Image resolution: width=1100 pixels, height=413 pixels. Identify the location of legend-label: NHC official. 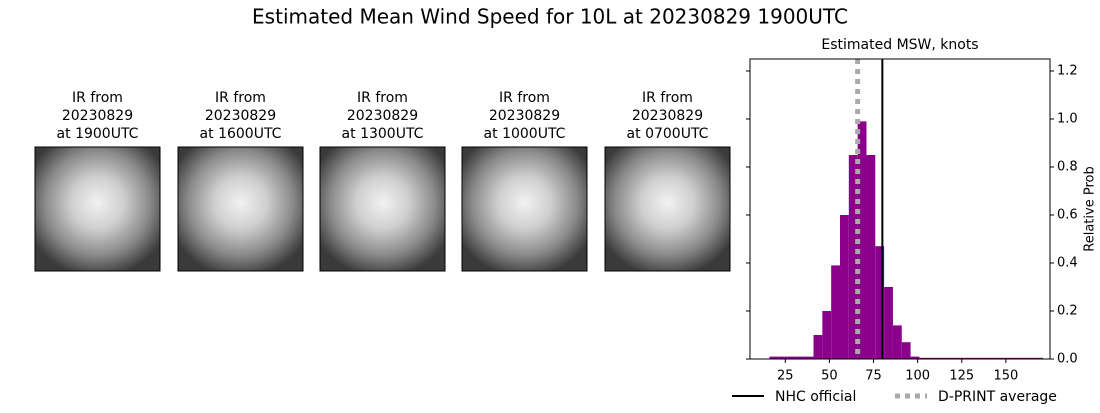
(815, 397).